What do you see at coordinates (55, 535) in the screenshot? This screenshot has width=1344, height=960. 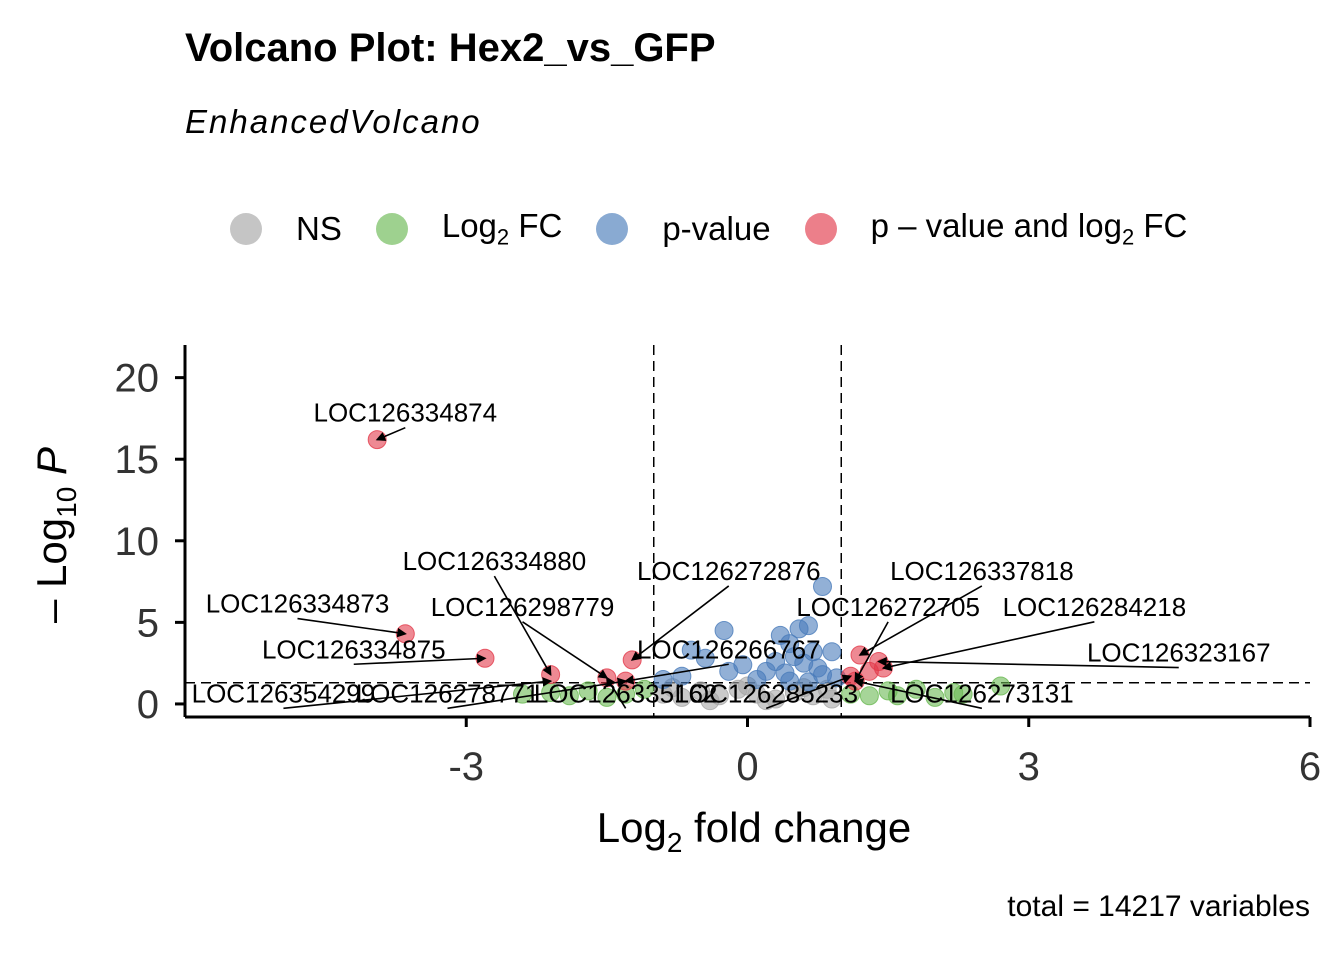 I see `y-axis-label: – Log10 P` at bounding box center [55, 535].